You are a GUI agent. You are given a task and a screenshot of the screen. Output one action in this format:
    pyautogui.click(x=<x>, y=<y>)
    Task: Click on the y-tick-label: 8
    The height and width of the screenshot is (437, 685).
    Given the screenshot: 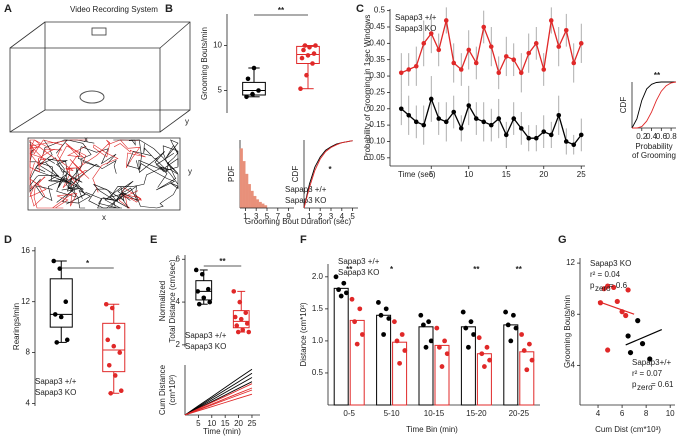 What is the action you would take?
    pyautogui.click(x=28, y=352)
    